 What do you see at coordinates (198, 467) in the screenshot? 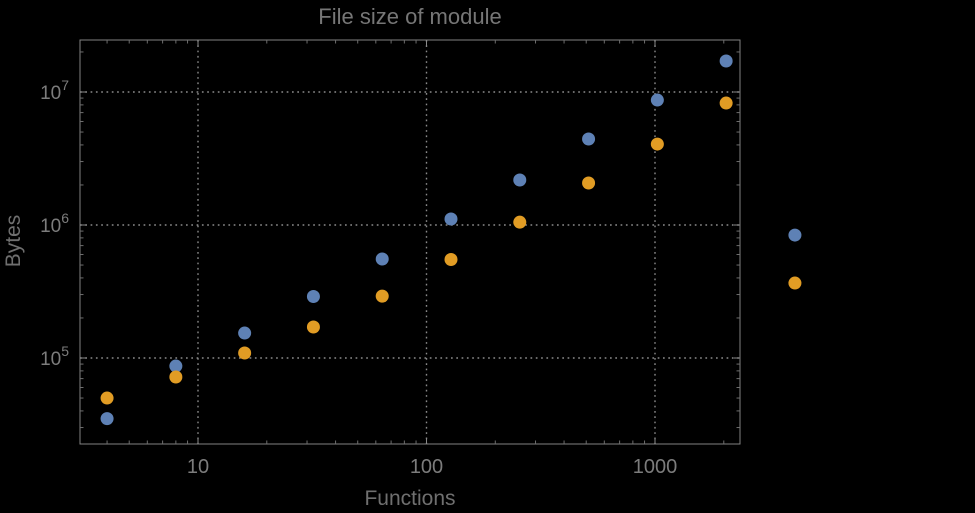
I see `x-tick-label: 10` at bounding box center [198, 467].